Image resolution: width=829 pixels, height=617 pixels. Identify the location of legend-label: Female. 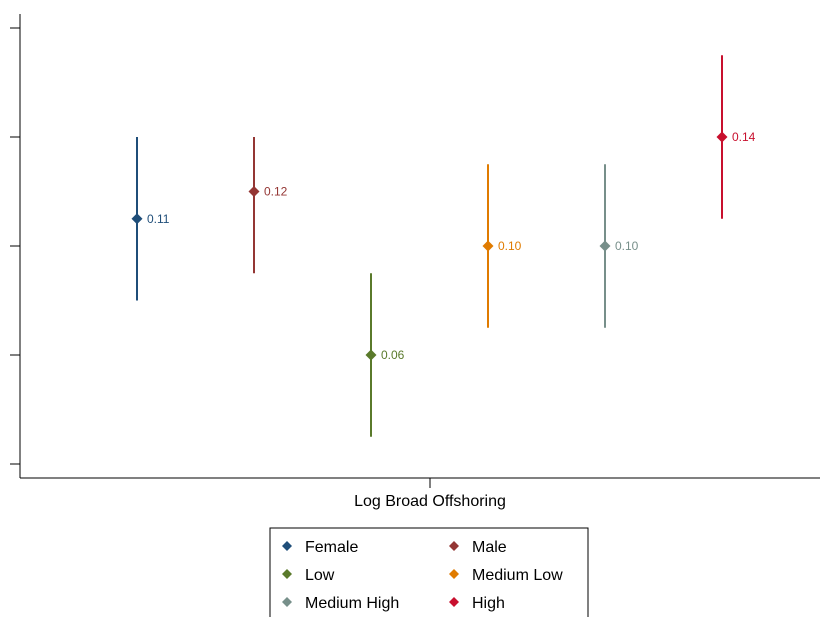
(331, 547).